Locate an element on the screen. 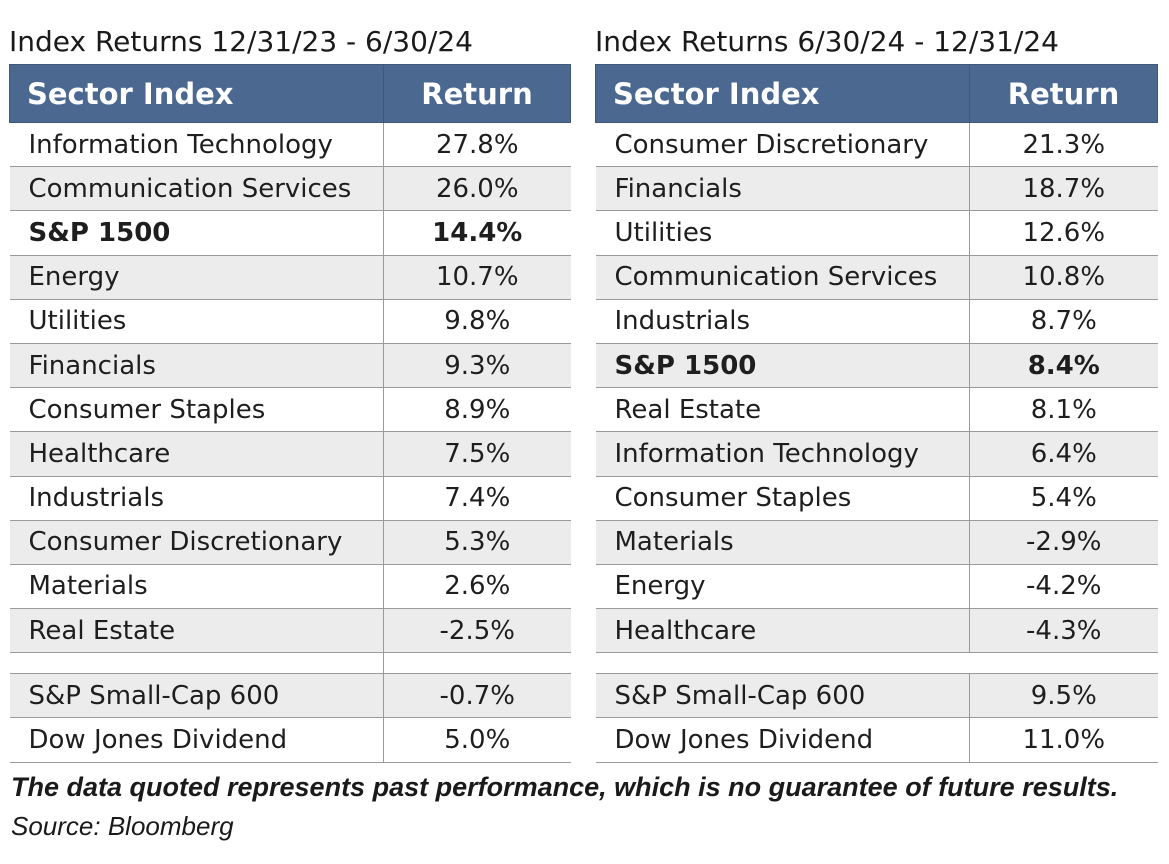  return-value-cell: -2.5% is located at coordinates (477, 631).